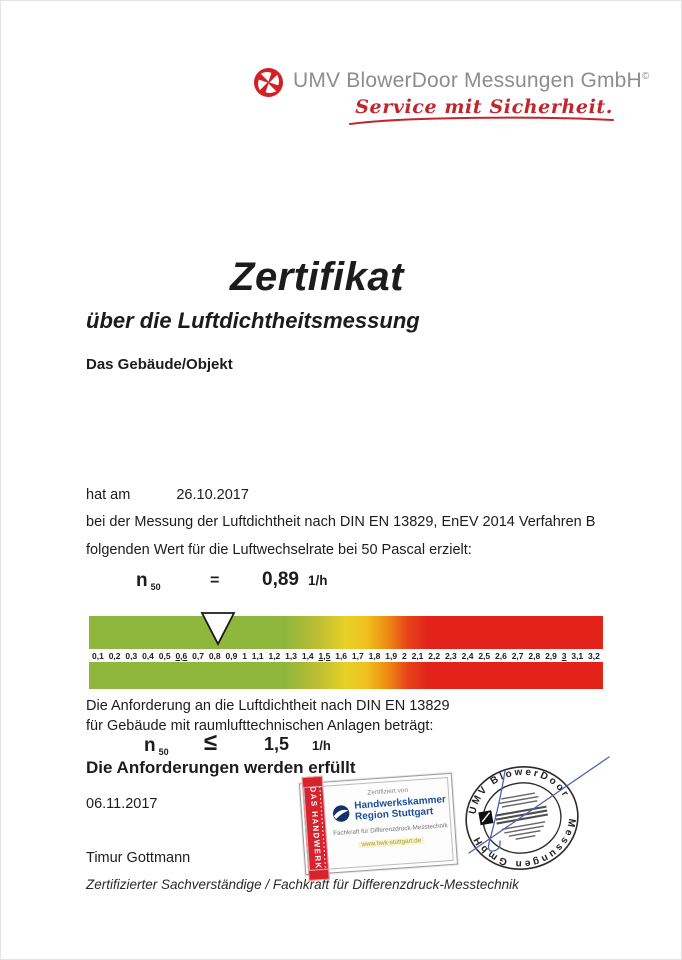  What do you see at coordinates (522, 818) in the screenshot?
I see `round-company-stamp: UMV BlowerDoor Messungen GmbH` at bounding box center [522, 818].